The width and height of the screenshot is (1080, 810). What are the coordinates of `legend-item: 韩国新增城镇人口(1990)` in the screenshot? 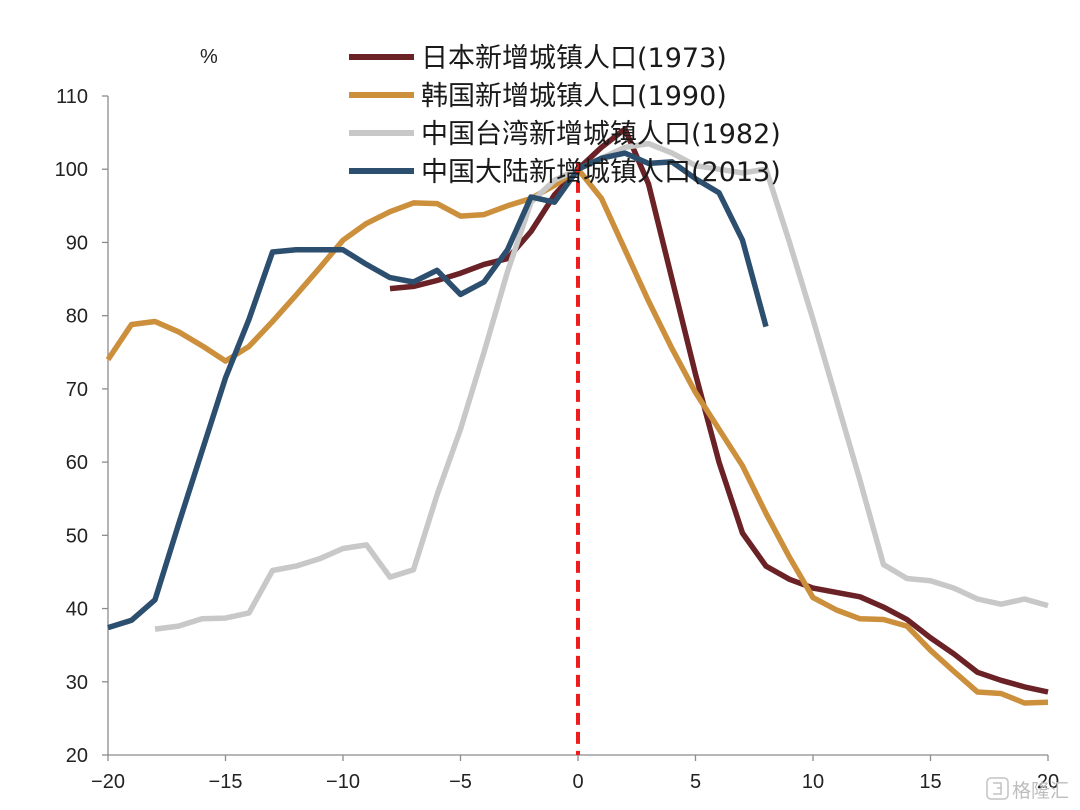 It's located at (538, 96).